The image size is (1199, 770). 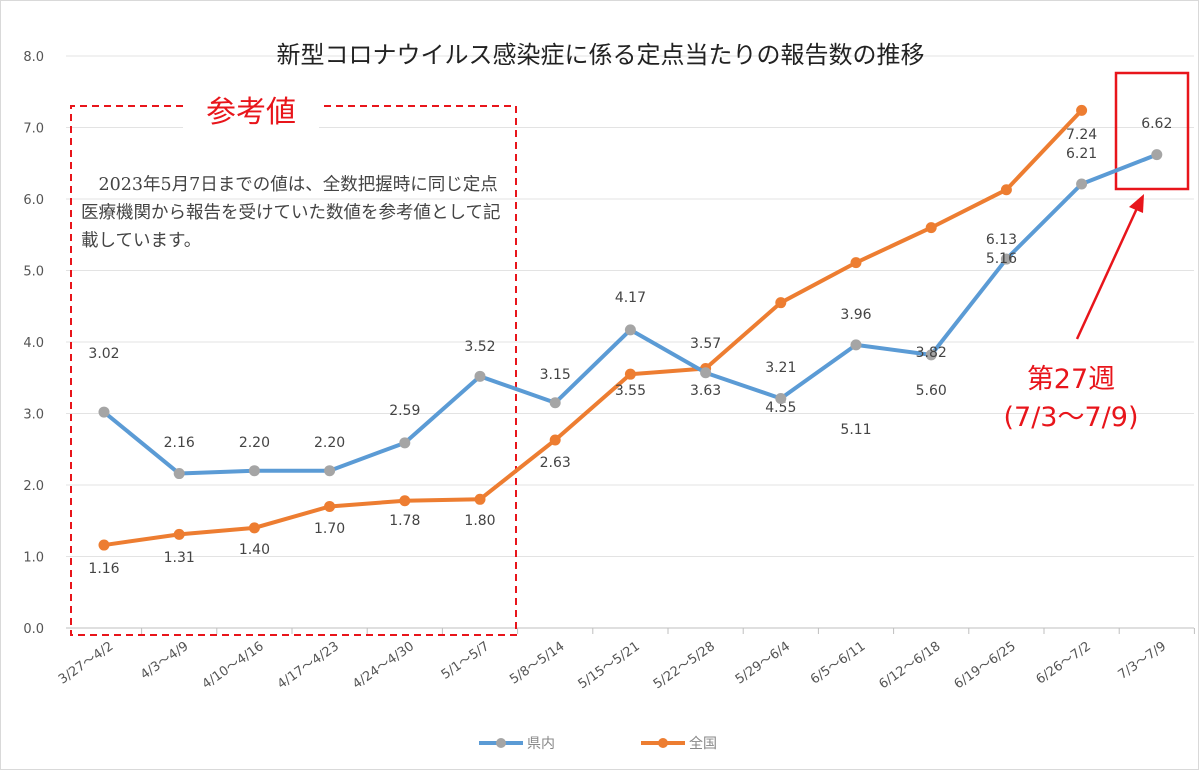 What do you see at coordinates (1071, 399) in the screenshot?
I see `week-annotation: 第27週 (7/3～7/9)` at bounding box center [1071, 399].